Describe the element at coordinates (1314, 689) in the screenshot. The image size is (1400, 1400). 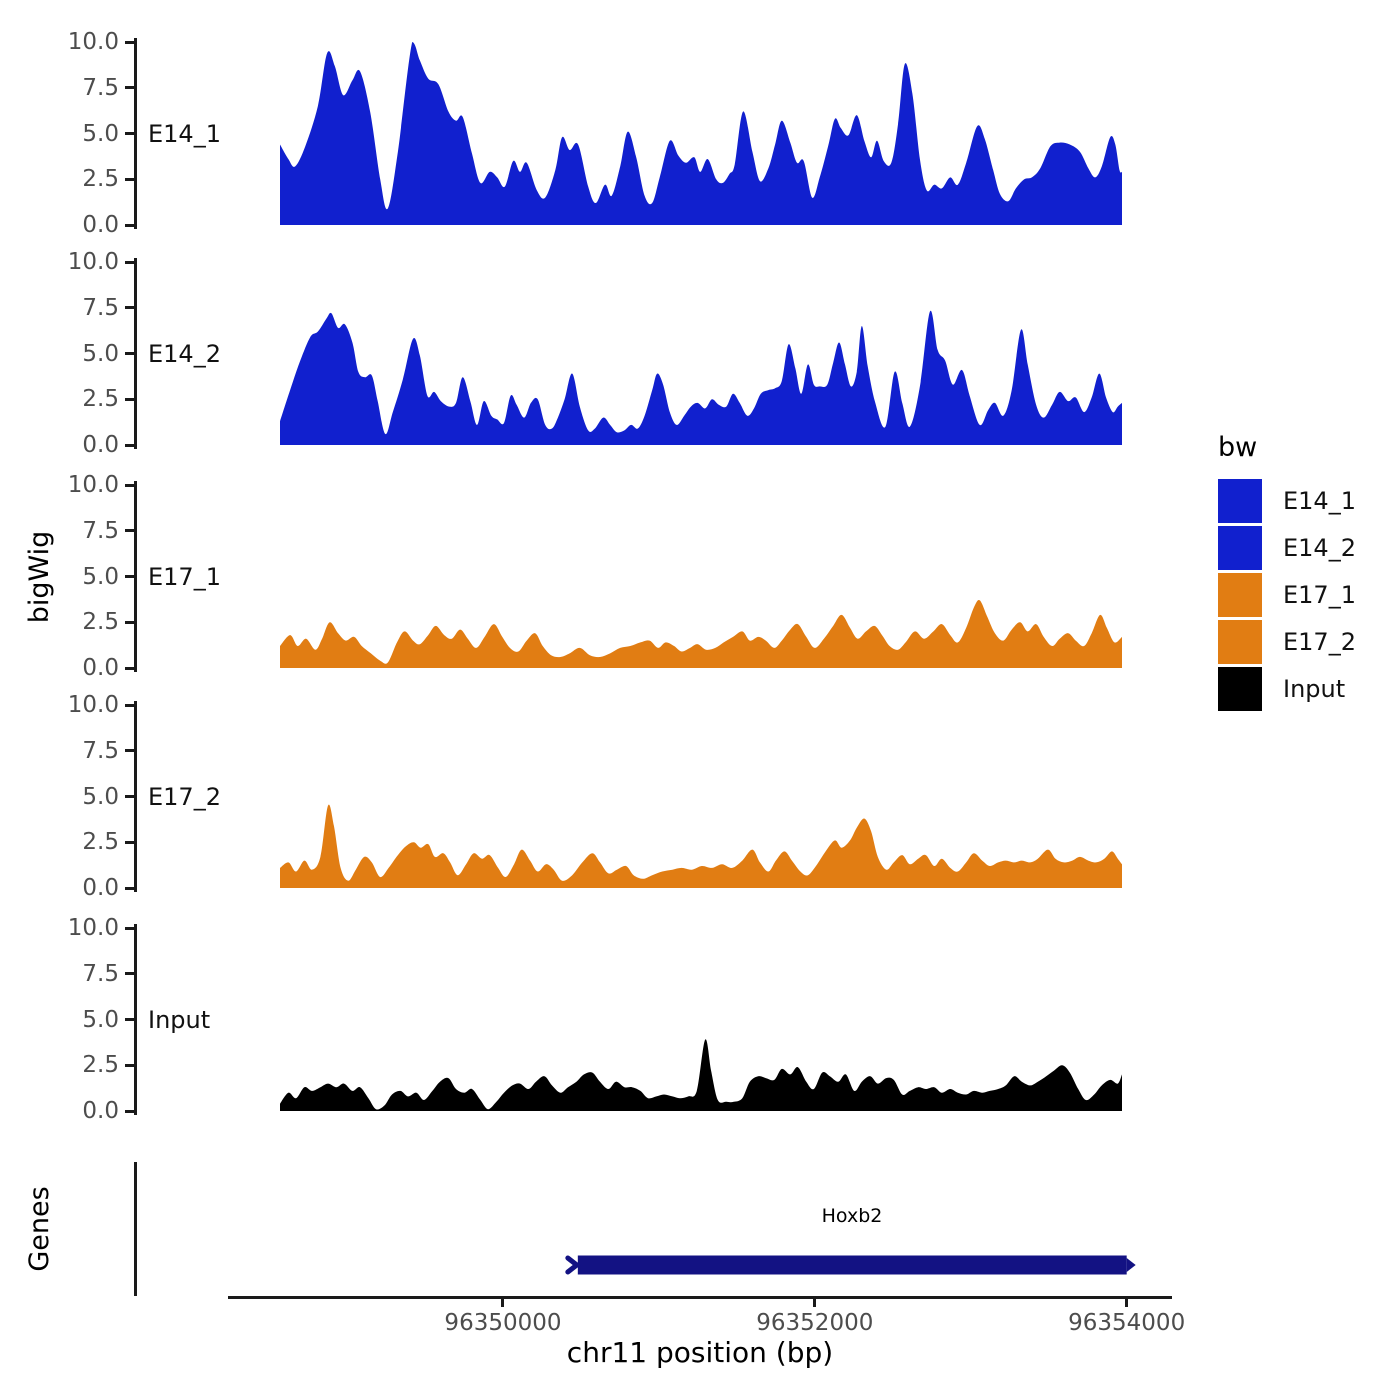
I see `legend-item-label: Input` at that location.